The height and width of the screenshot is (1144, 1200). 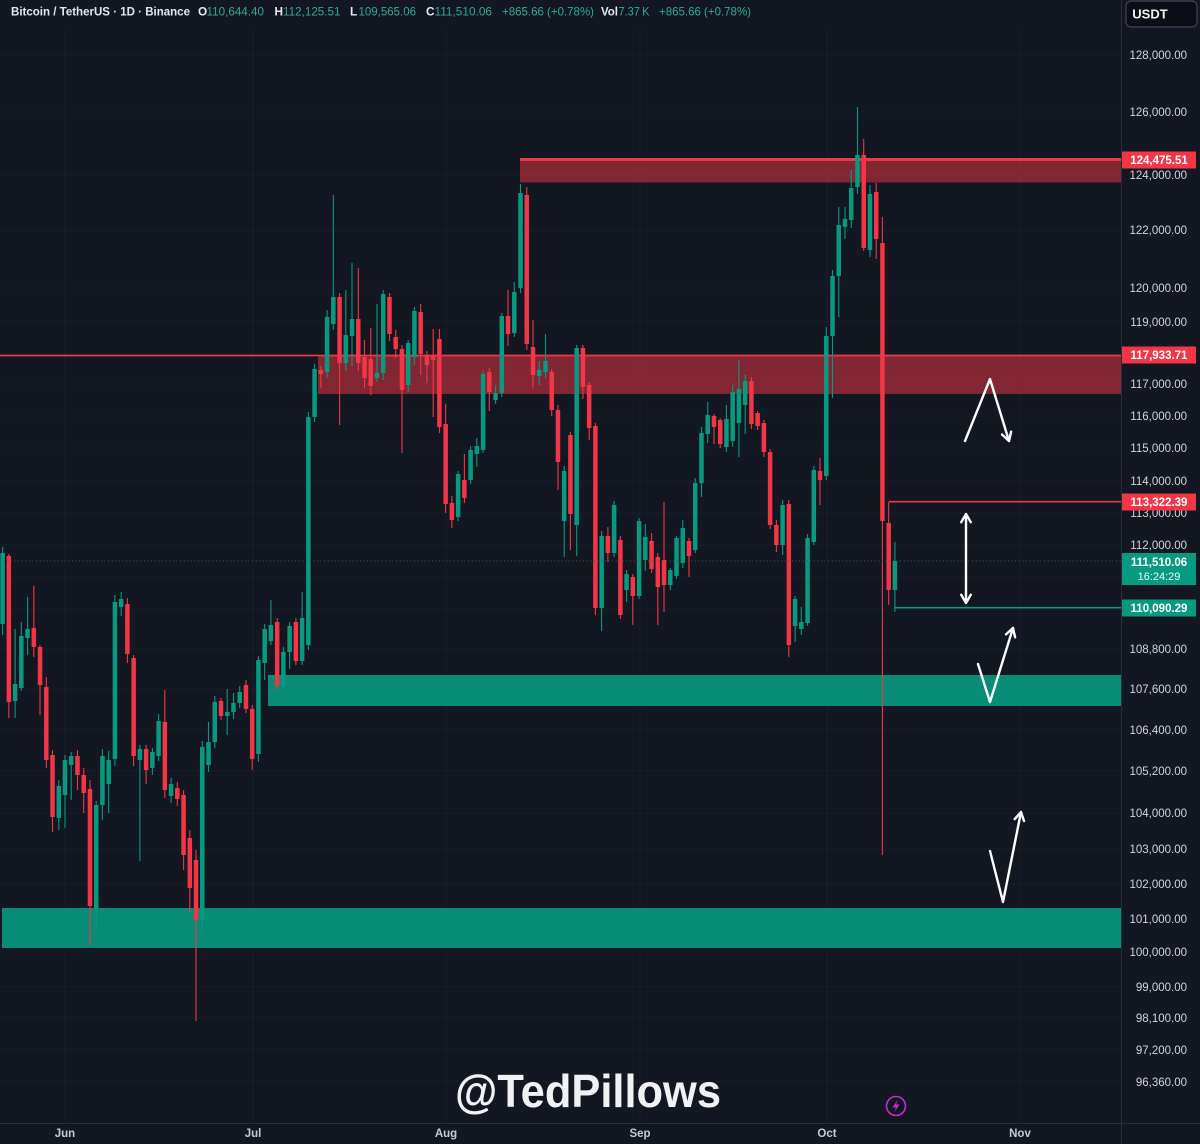 I want to click on svg-text: 115,000.00, so click(x=1158, y=449).